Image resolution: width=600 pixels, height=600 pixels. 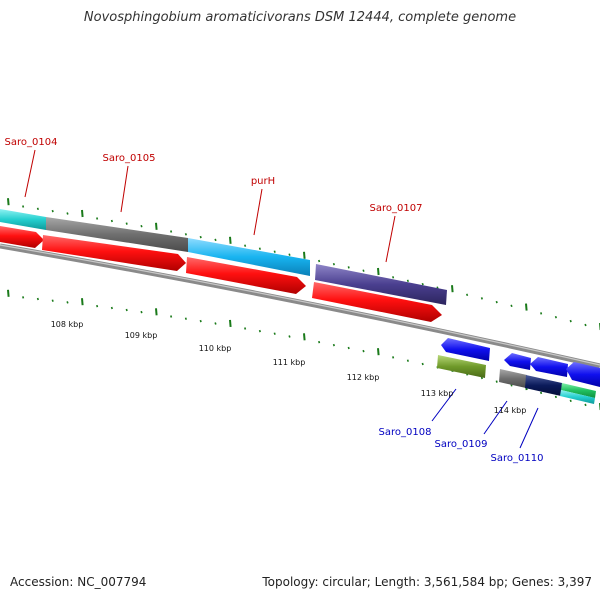 I want to click on gene-label-saro-0110: Saro_0110, so click(x=517, y=458).